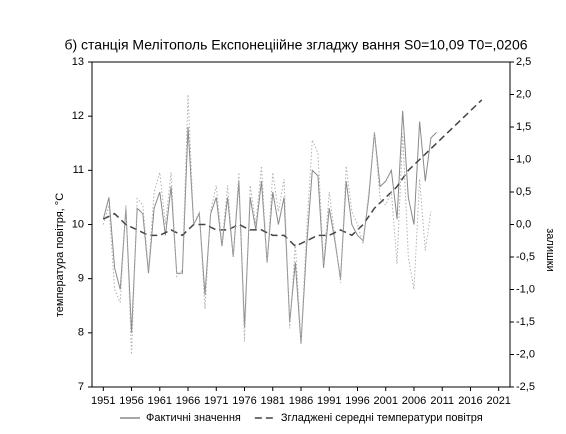 Image resolution: width=566 pixels, height=434 pixels. Describe the element at coordinates (523, 159) in the screenshot. I see `y2-tick-label: 1,0` at that location.